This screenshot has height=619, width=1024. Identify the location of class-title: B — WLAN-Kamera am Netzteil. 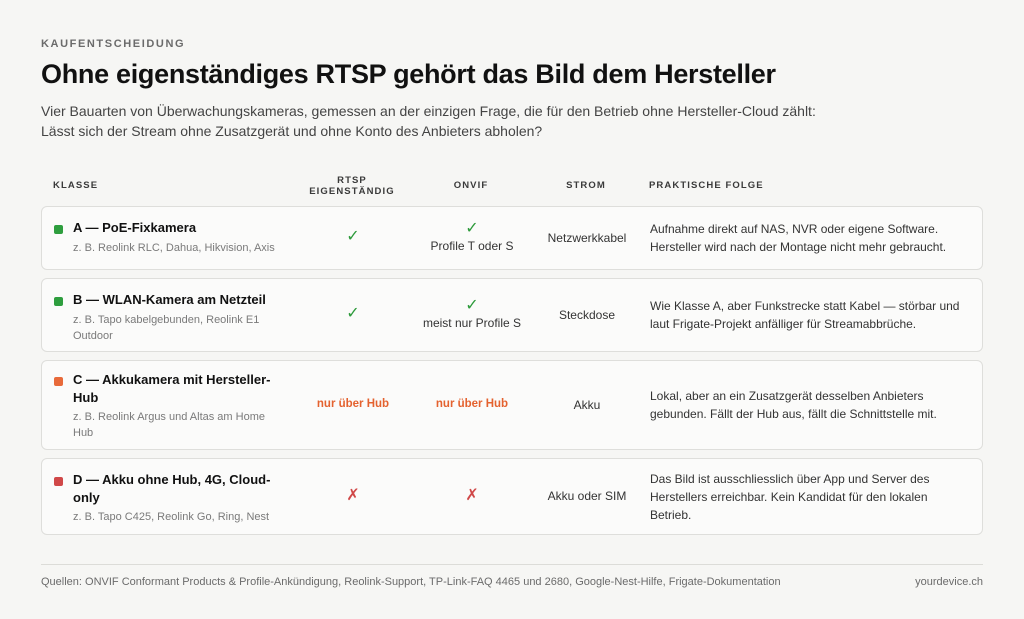
(169, 299).